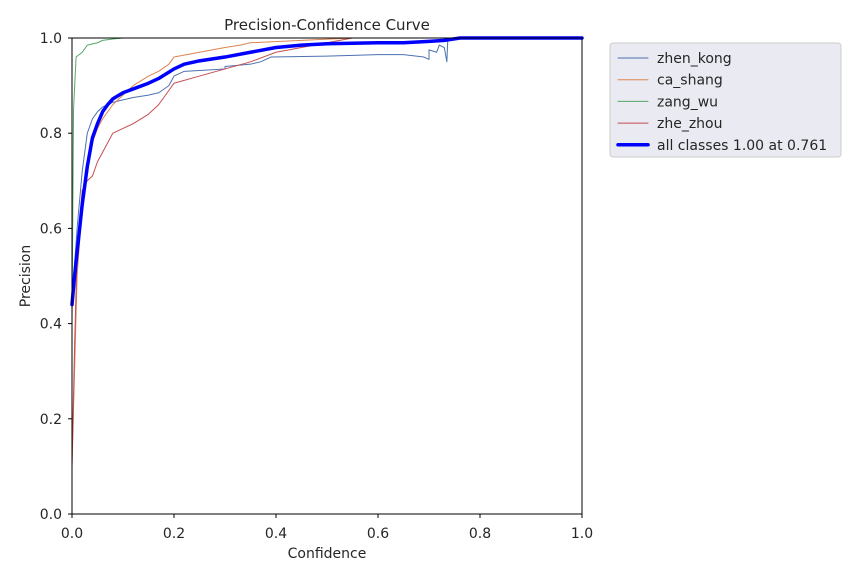  What do you see at coordinates (327, 25) in the screenshot?
I see `chart-title: Precision-Confidence Curve` at bounding box center [327, 25].